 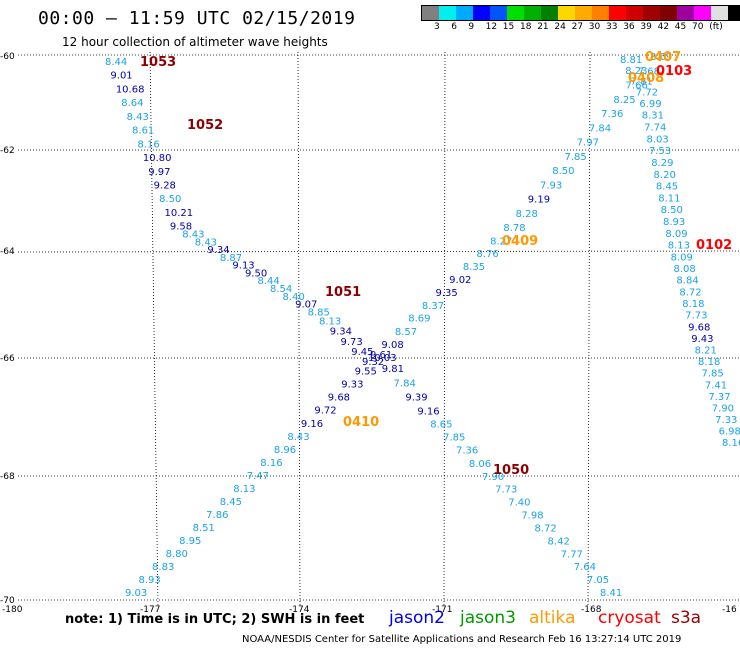 What do you see at coordinates (699, 327) in the screenshot?
I see `swh-value: 9.68` at bounding box center [699, 327].